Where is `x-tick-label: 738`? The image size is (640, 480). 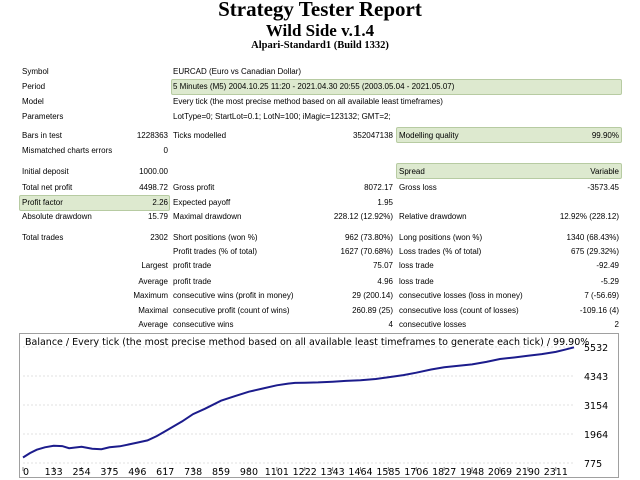
x-tick-label: 738 is located at coordinates (193, 472).